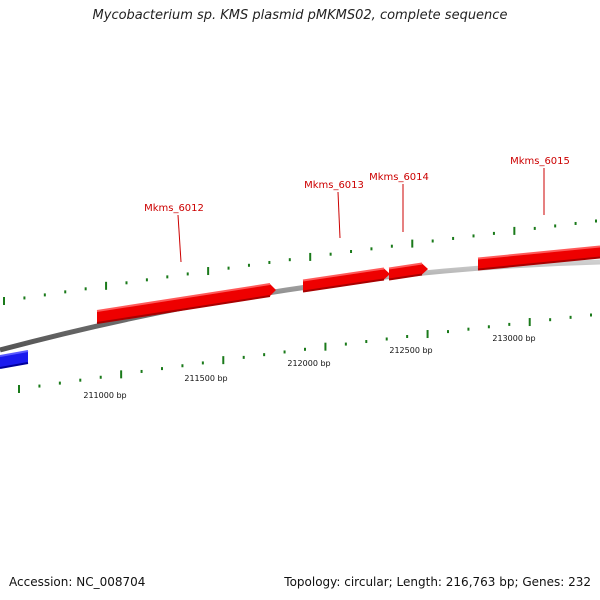 The width and height of the screenshot is (600, 600). What do you see at coordinates (300, 262) in the screenshot?
I see `outer-tick-track` at bounding box center [300, 262].